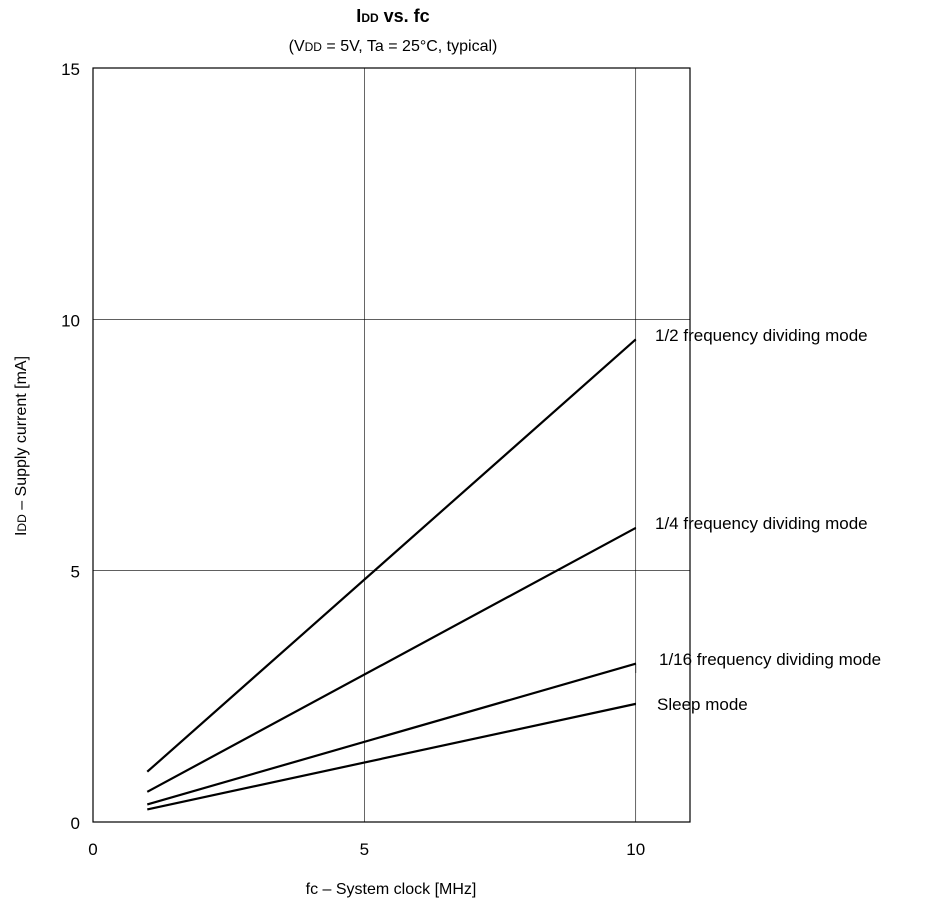 Image resolution: width=944 pixels, height=907 pixels. Describe the element at coordinates (70, 320) in the screenshot. I see `y-tick-label: 10` at that location.